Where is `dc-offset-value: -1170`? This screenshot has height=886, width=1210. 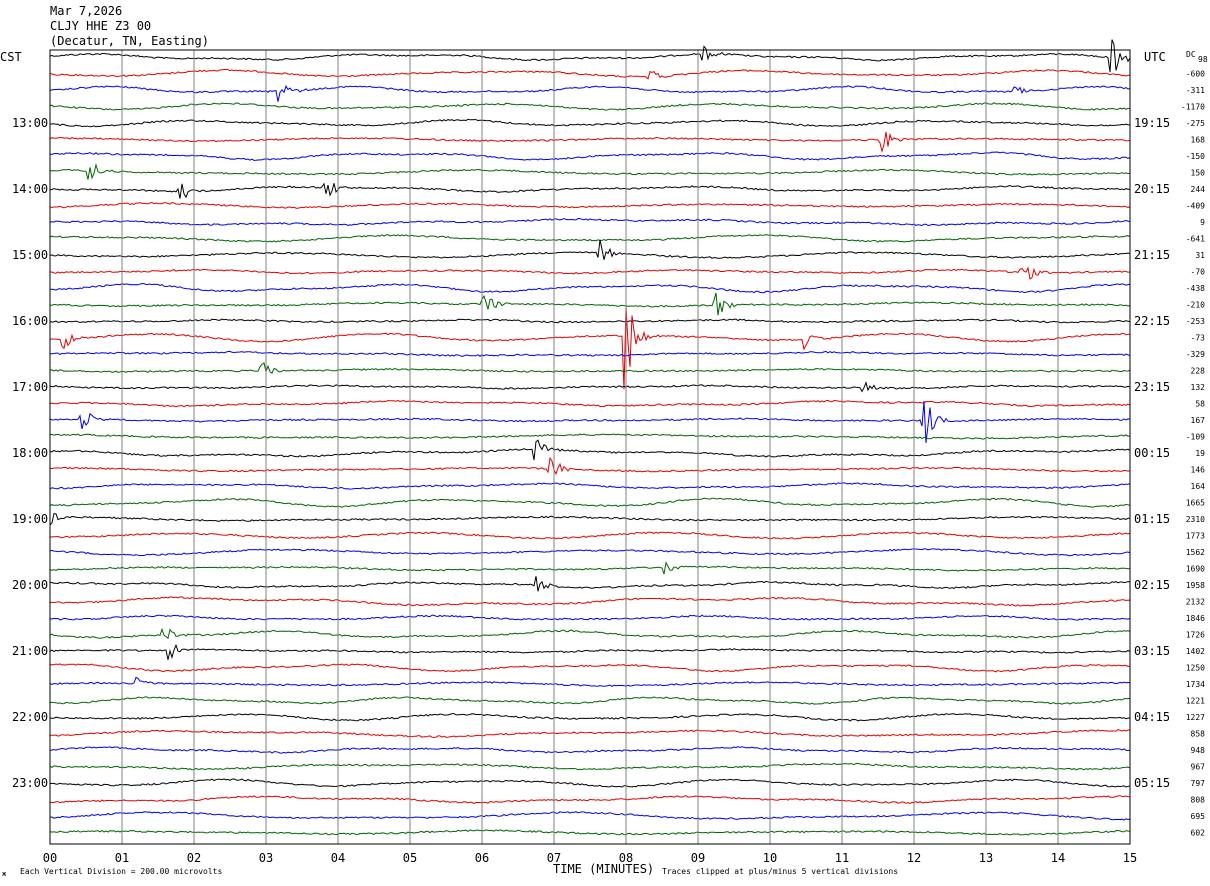 dc-offset-value: -1170 is located at coordinates (1193, 107).